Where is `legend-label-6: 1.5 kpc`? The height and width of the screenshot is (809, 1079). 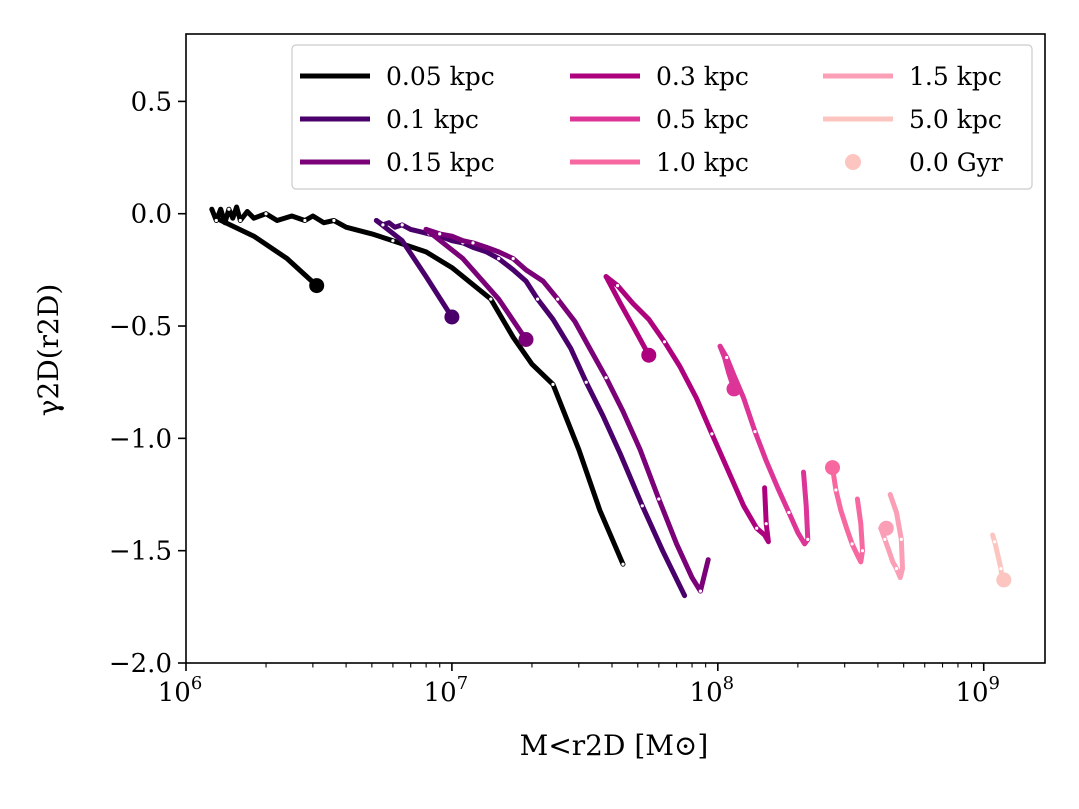
legend-label-6: 1.5 kpc is located at coordinates (955, 76).